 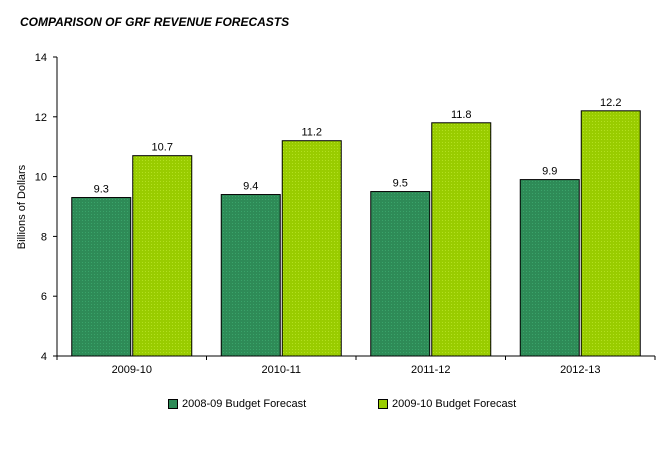 What do you see at coordinates (400, 184) in the screenshot?
I see `data-label: 9.5` at bounding box center [400, 184].